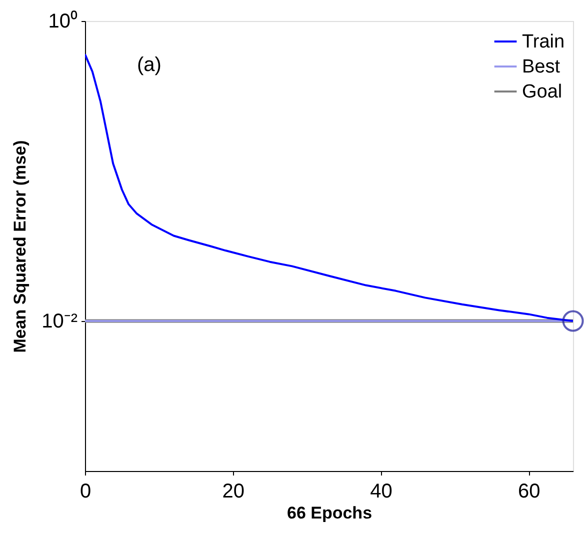 The image size is (584, 544). I want to click on y-tick-label: 10⁰, so click(63, 21).